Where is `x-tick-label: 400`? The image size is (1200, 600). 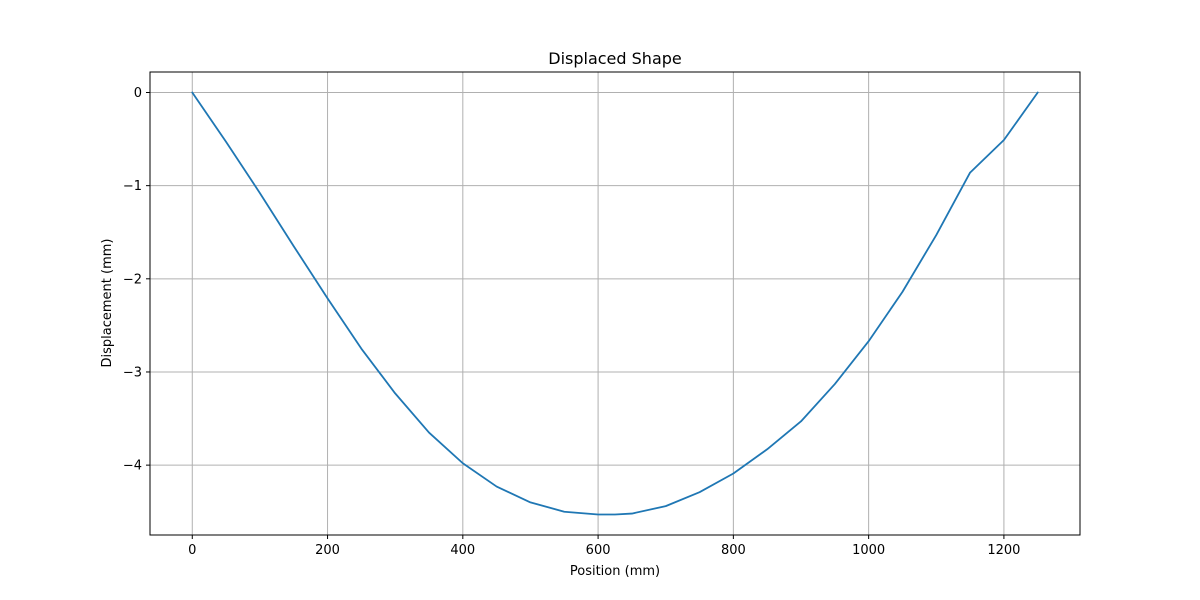 x-tick-label: 400 is located at coordinates (462, 550).